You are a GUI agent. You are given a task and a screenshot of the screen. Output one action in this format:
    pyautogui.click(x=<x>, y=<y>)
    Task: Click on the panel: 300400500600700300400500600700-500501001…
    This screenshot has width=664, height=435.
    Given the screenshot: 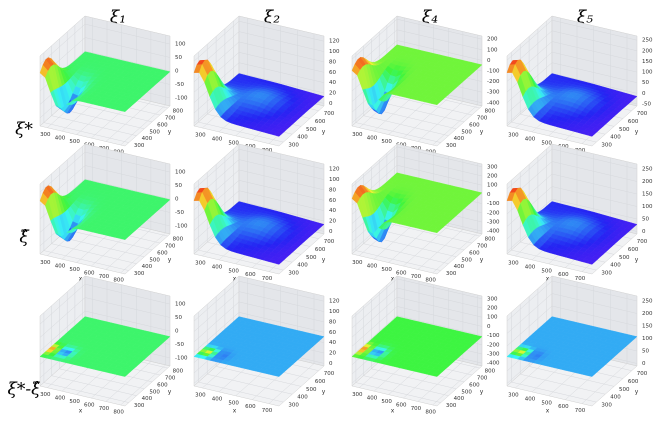 What is the action you would take?
    pyautogui.click(x=579, y=85)
    